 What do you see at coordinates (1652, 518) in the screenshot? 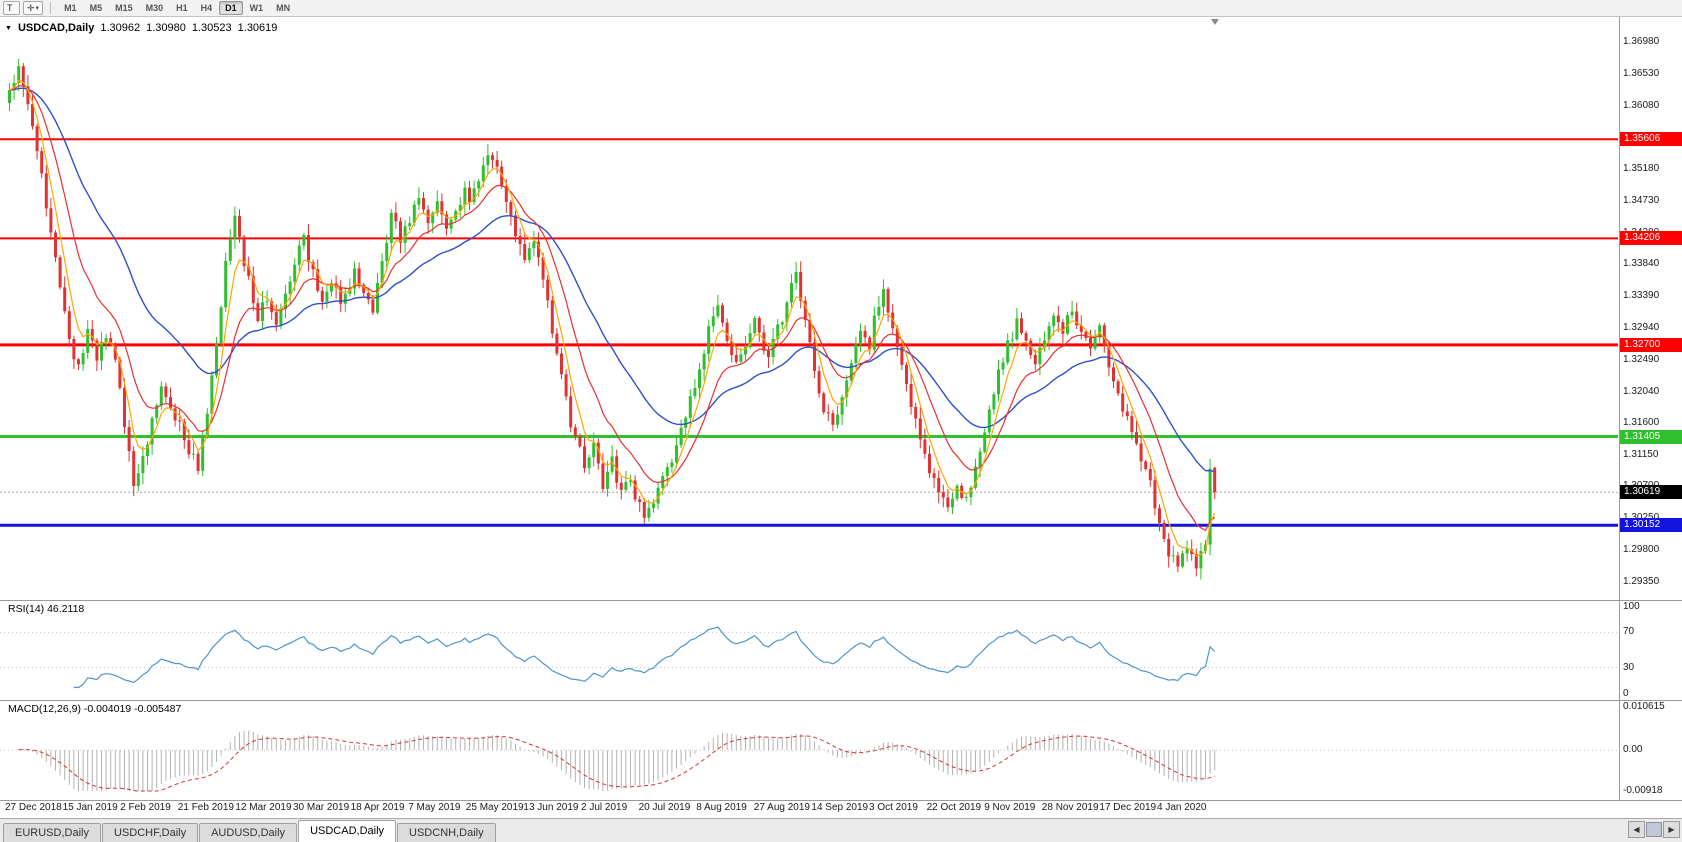
I see `price-label: 1.30250` at bounding box center [1652, 518].